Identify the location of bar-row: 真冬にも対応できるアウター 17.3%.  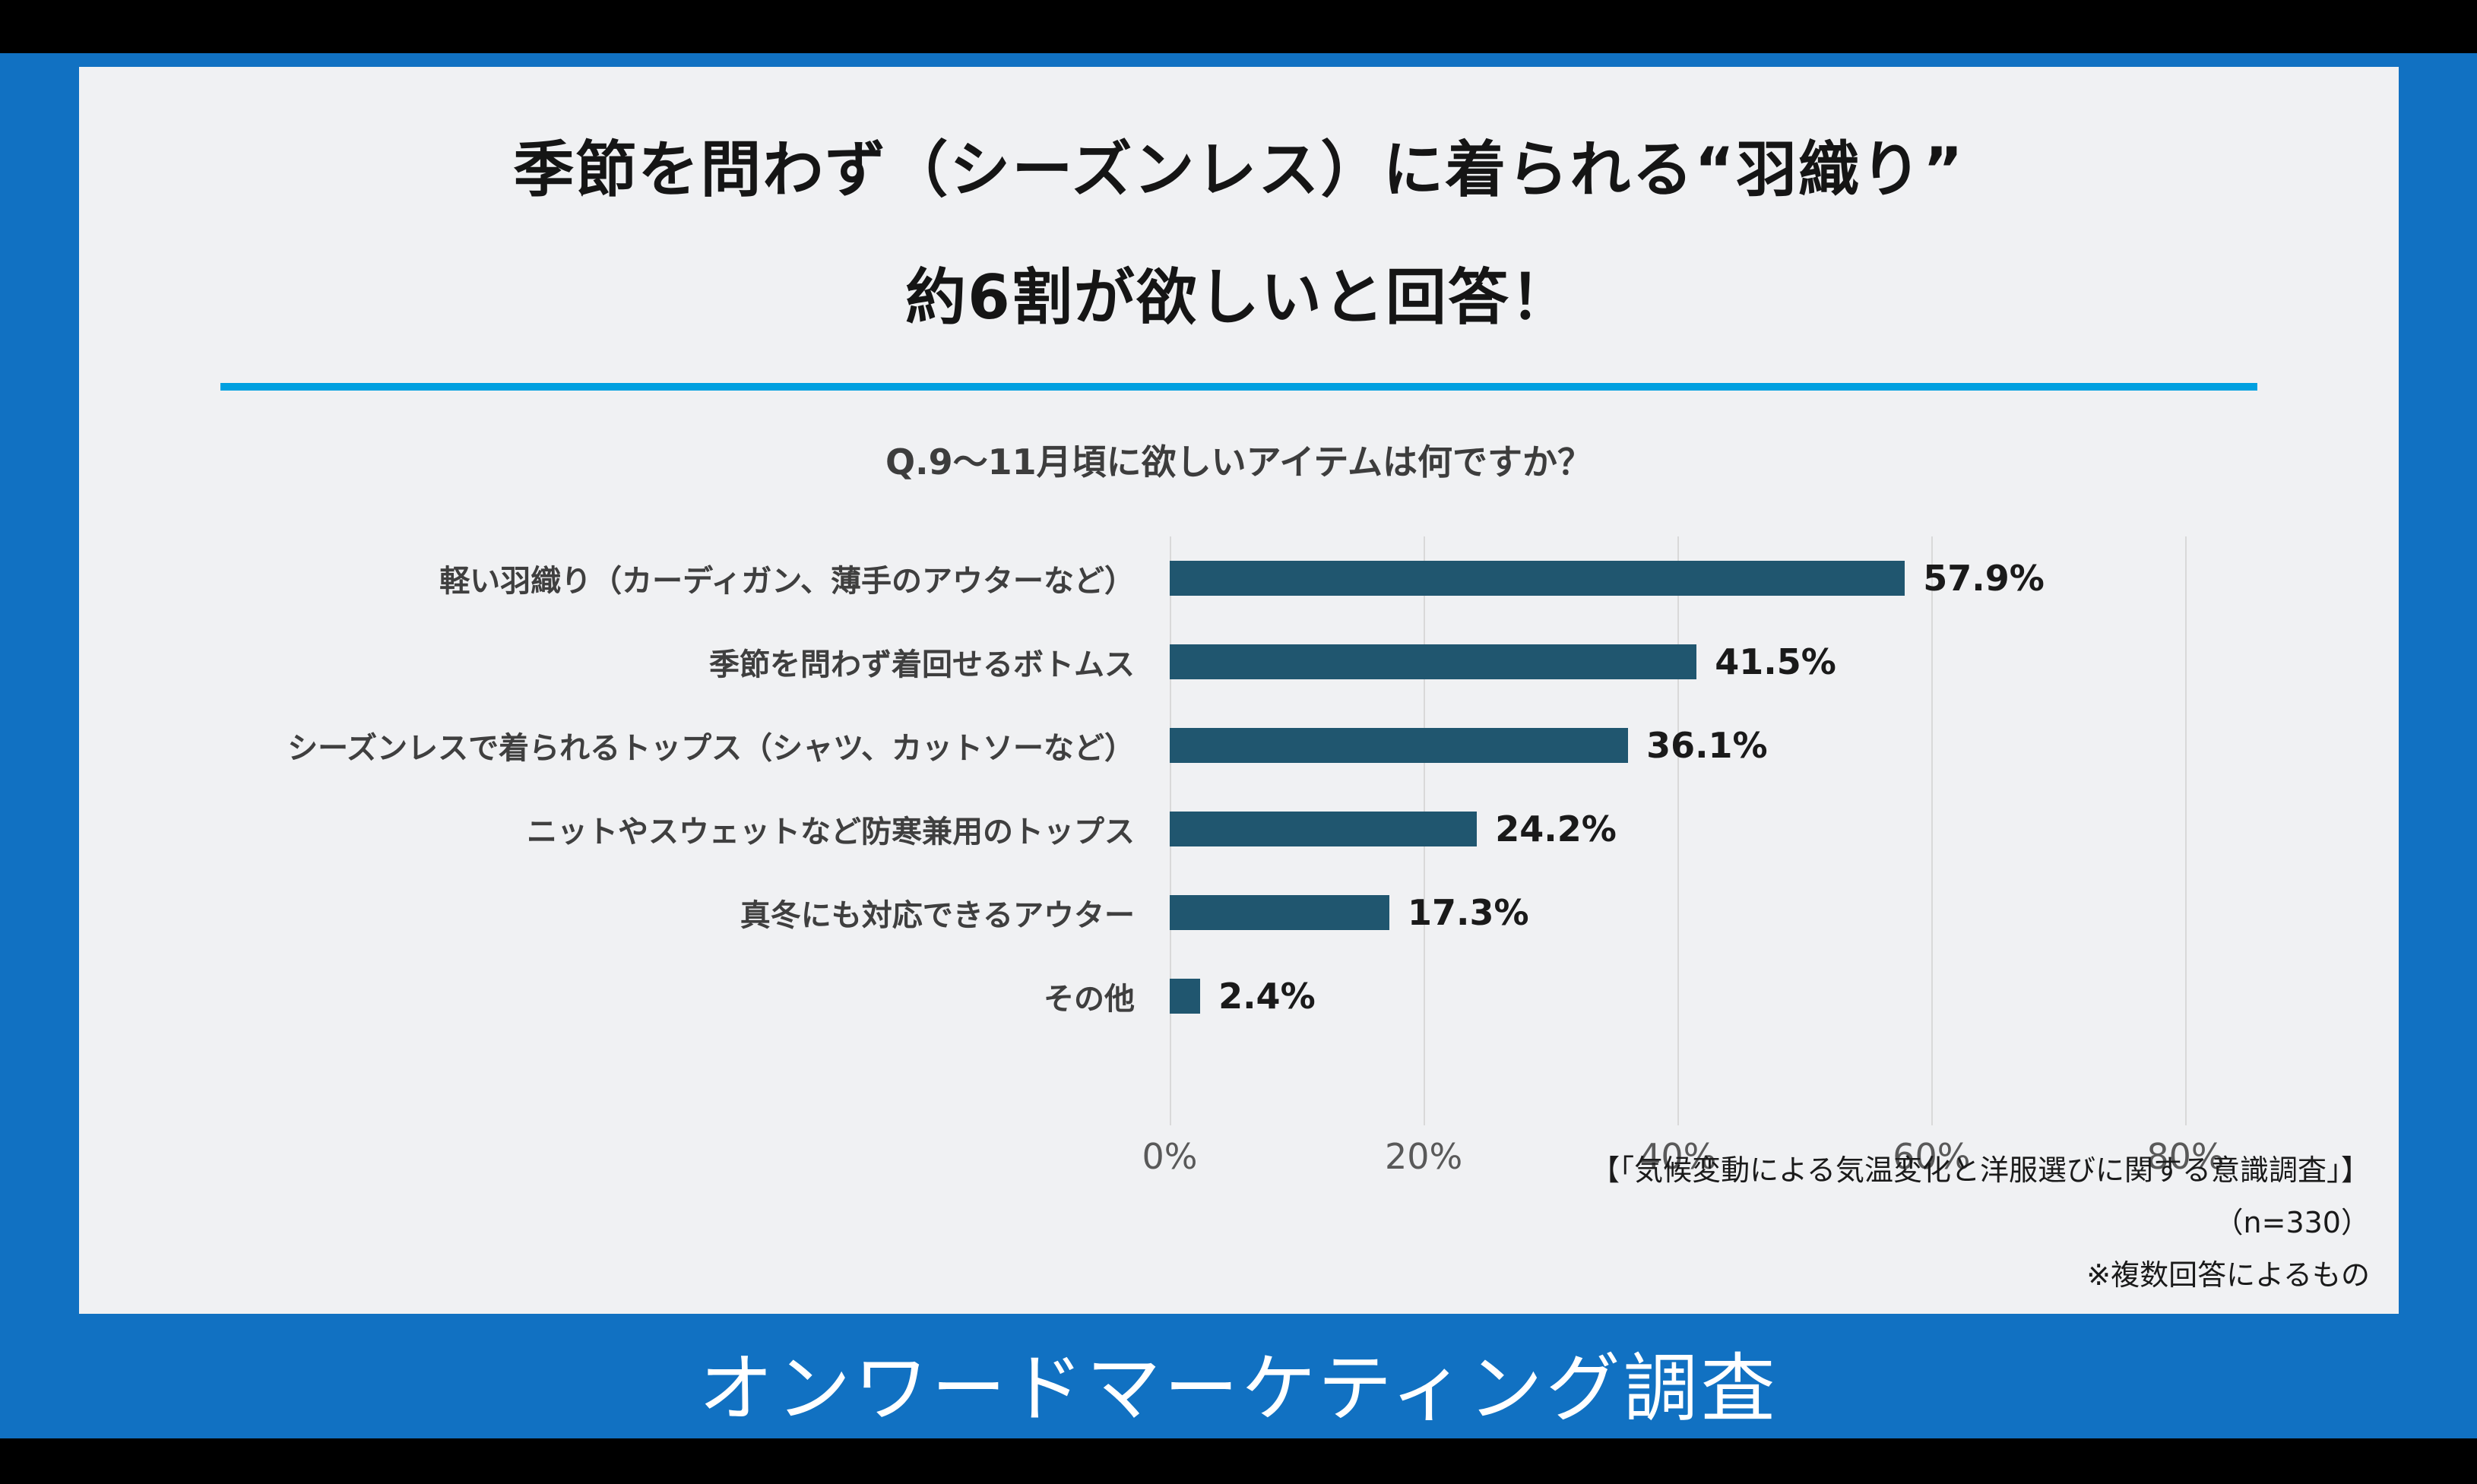
(1498, 912).